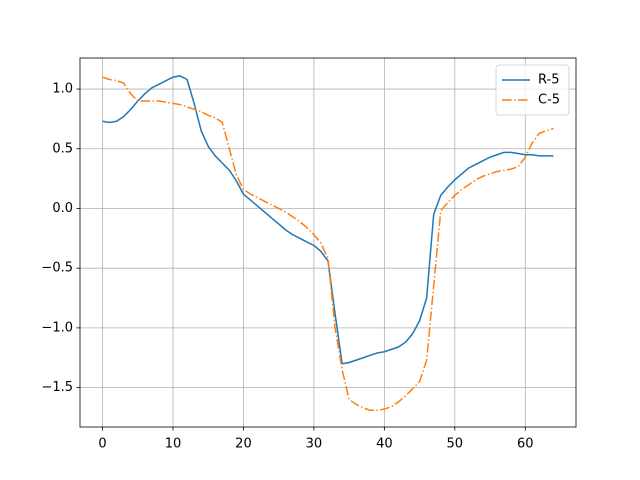 Image resolution: width=640 pixels, height=480 pixels. Describe the element at coordinates (57, 268) in the screenshot. I see `y-tick-label: −0.5` at that location.